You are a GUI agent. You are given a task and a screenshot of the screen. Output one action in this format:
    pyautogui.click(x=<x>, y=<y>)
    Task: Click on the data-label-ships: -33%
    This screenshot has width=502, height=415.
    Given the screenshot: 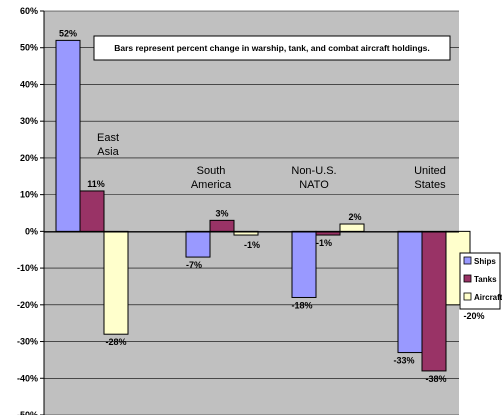 What is the action you would take?
    pyautogui.click(x=403, y=361)
    